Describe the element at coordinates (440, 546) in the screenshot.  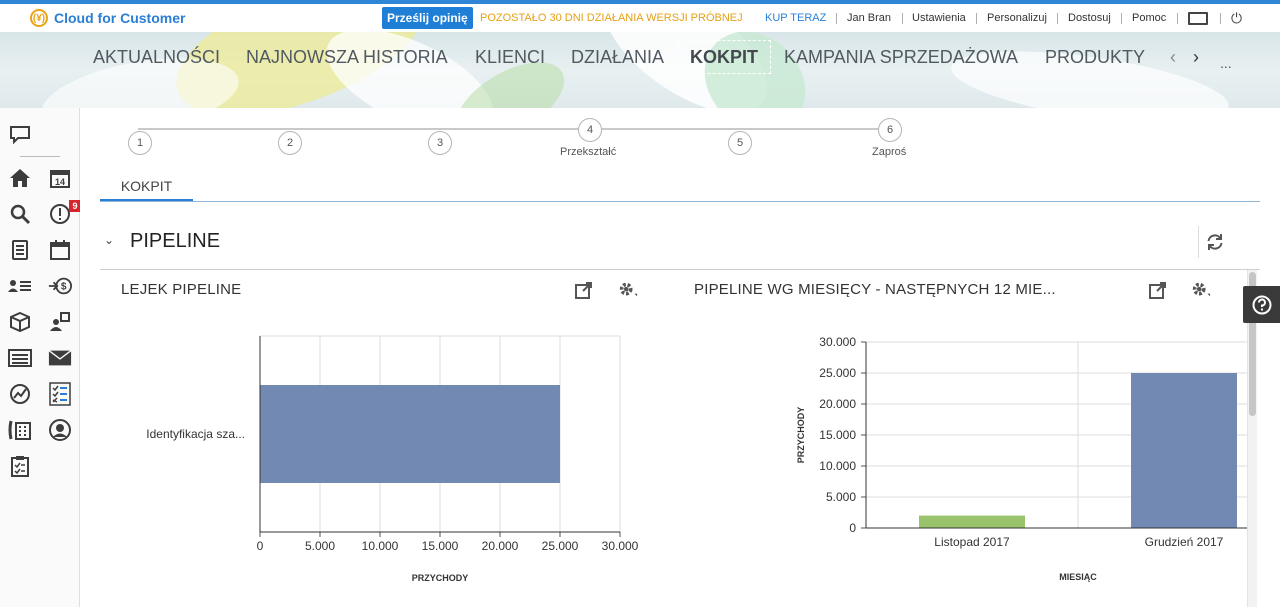
I see `x-tick-label: 15.000` at that location.